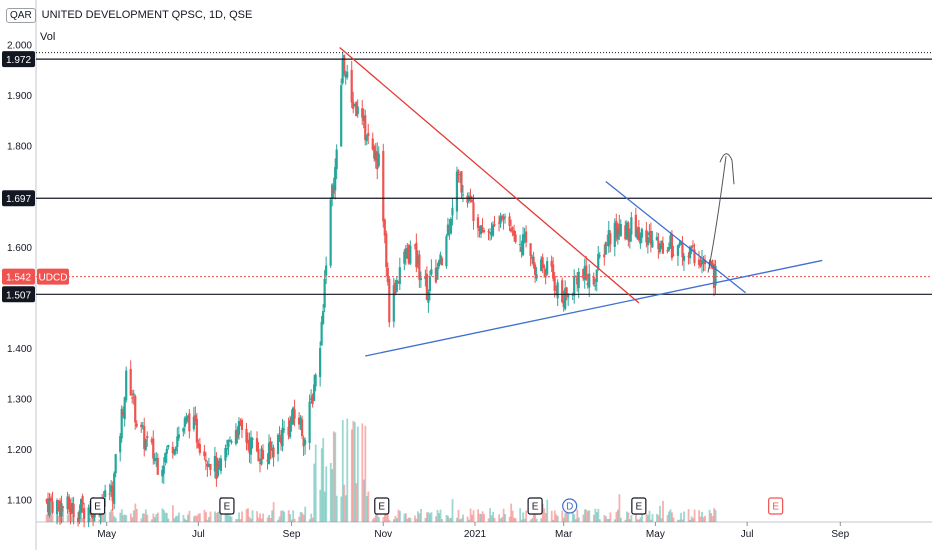 The image size is (932, 550). Describe the element at coordinates (21, 15) in the screenshot. I see `currency-badge: QAR` at that location.